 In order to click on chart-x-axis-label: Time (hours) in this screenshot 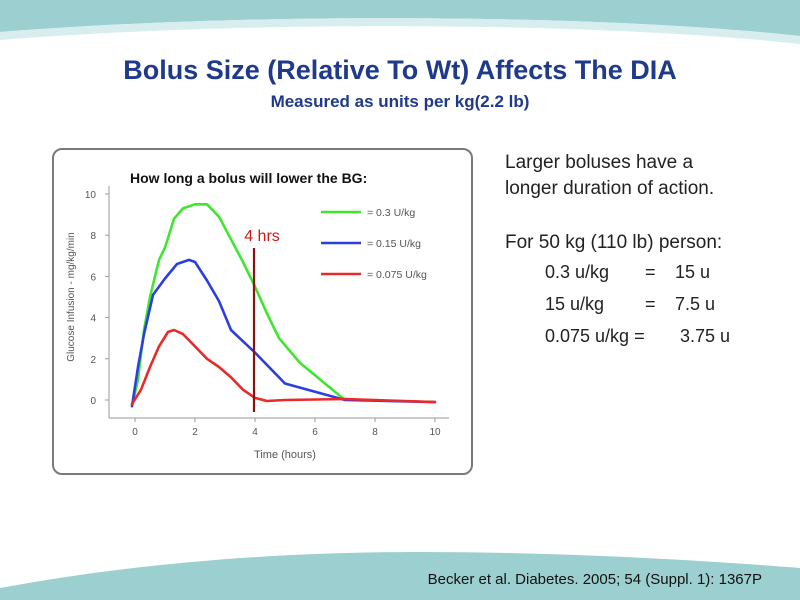, I will do `click(285, 455)`.